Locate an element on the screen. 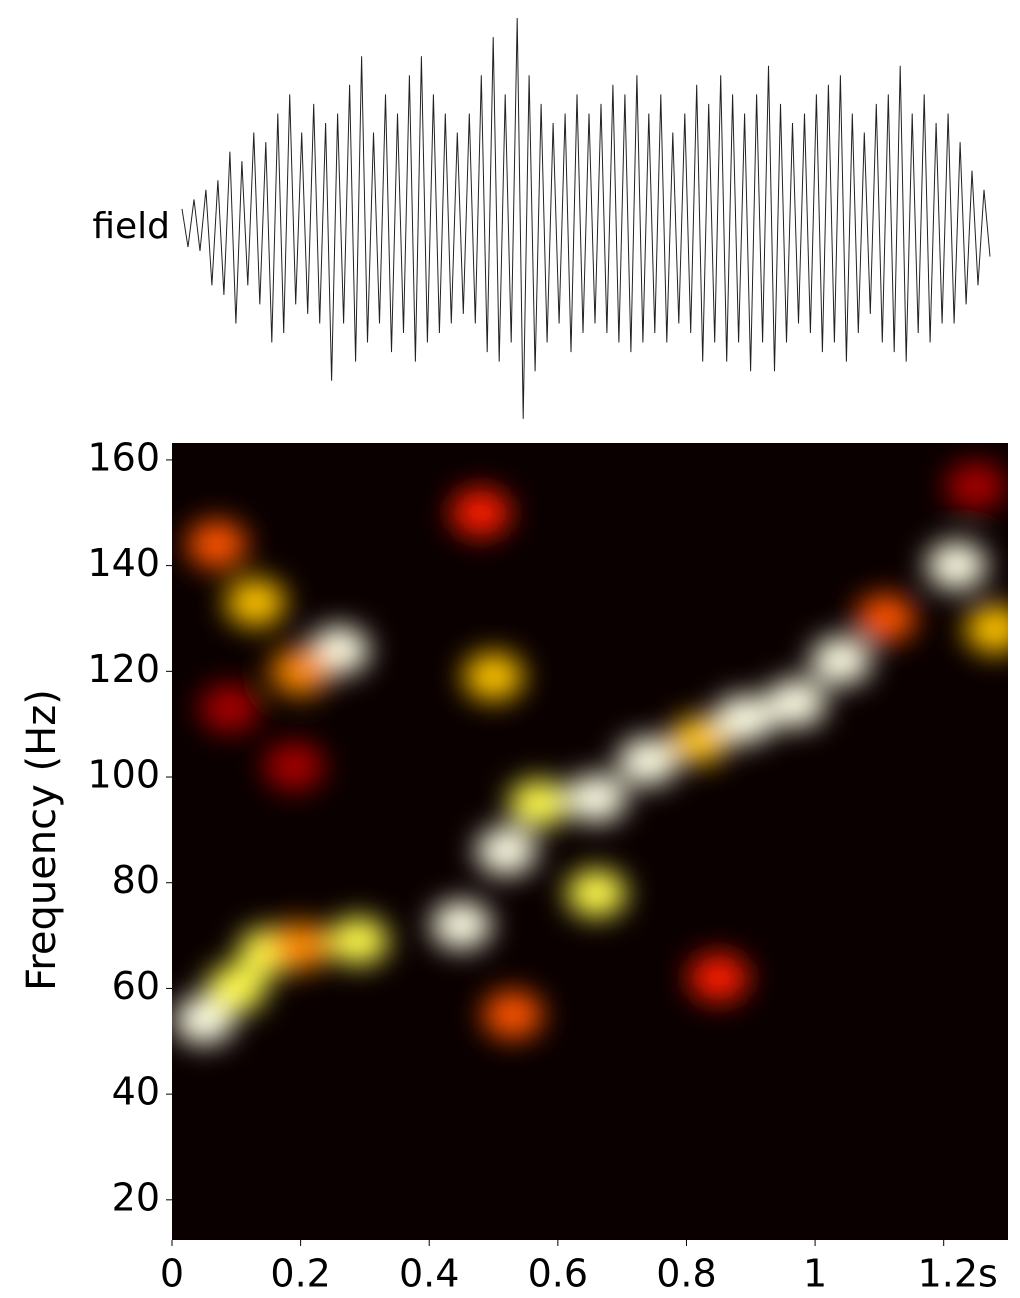  y-tick-label: 80 is located at coordinates (136, 880).